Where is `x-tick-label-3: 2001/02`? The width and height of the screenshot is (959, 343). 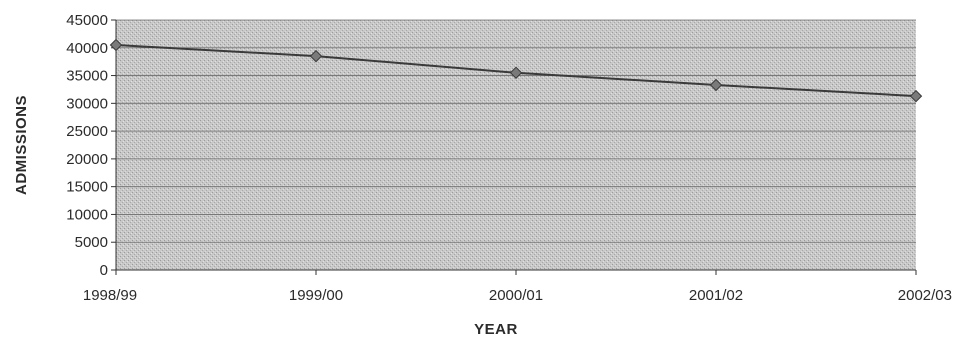
x-tick-label-3: 2001/02 is located at coordinates (716, 295).